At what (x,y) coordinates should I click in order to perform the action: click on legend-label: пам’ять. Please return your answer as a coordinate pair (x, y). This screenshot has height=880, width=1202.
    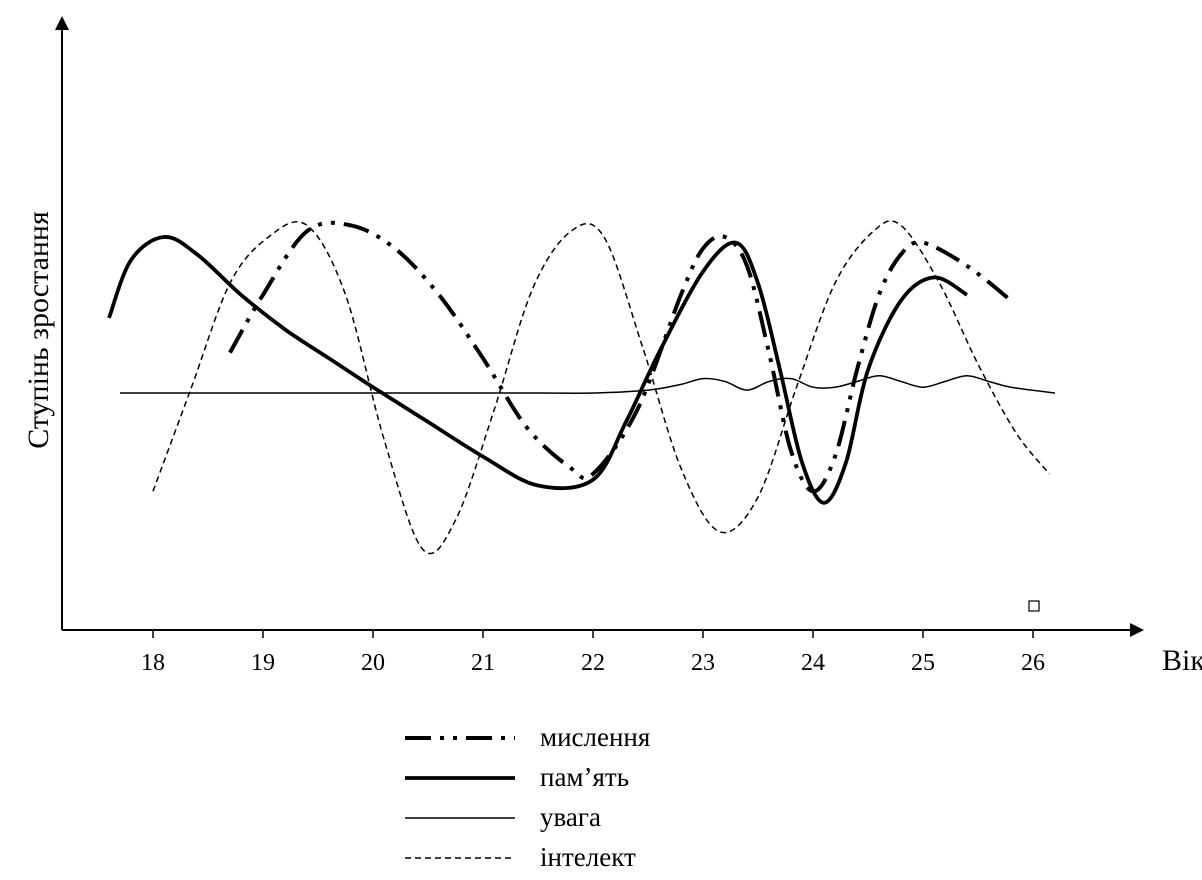
    Looking at the image, I should click on (584, 777).